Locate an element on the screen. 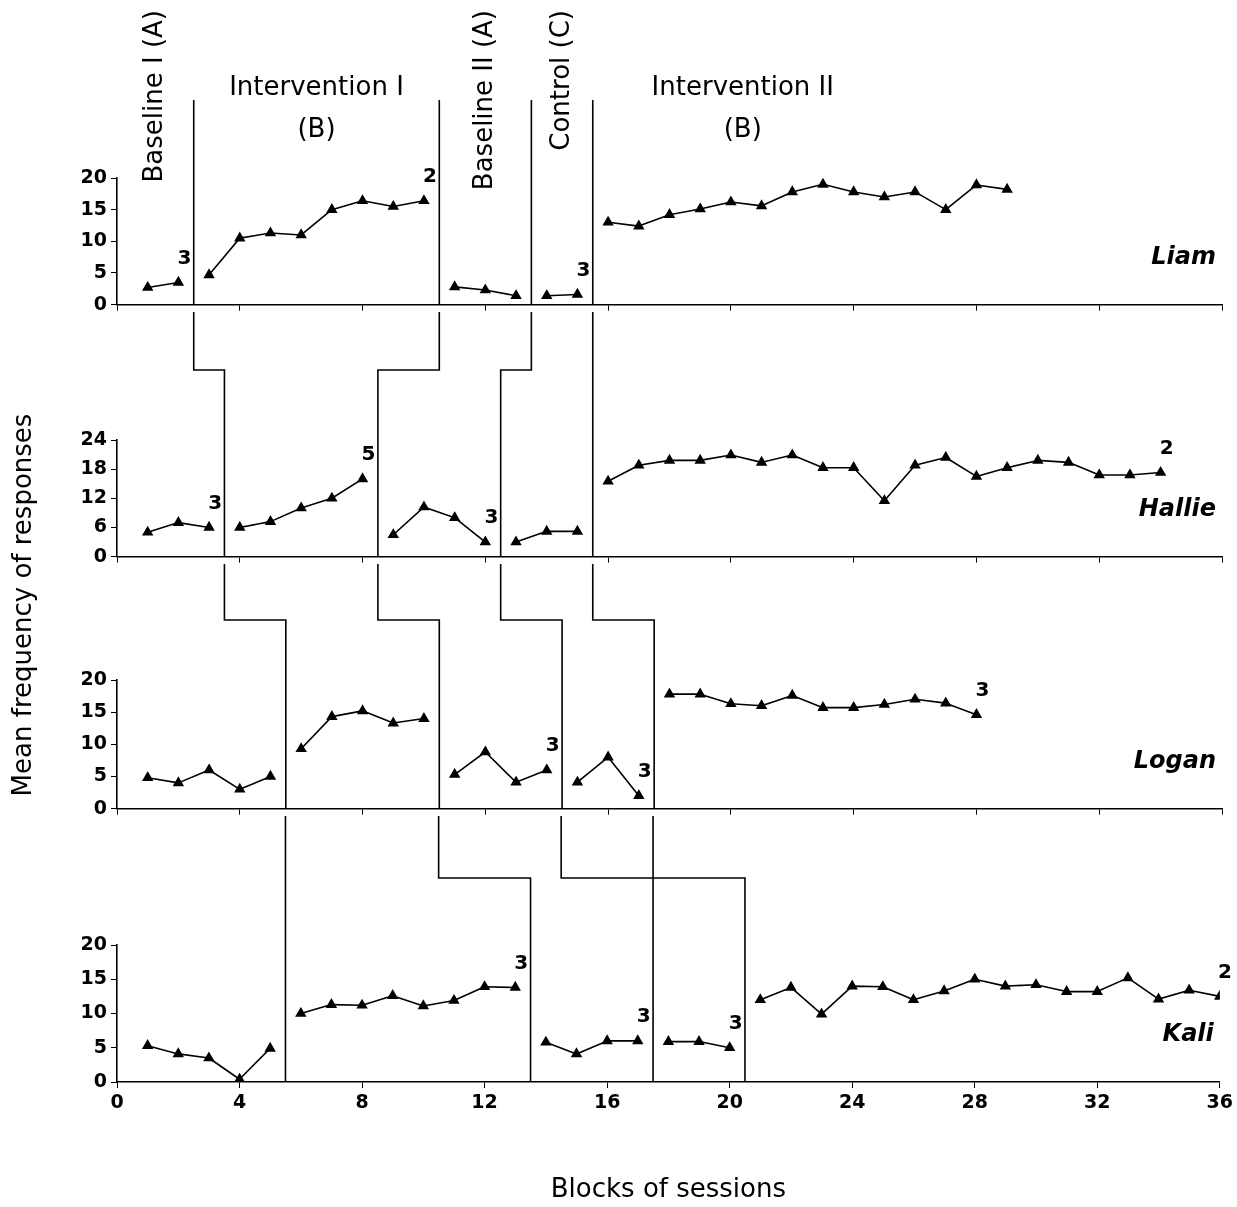  x-tick-label: 0 is located at coordinates (117, 1101).